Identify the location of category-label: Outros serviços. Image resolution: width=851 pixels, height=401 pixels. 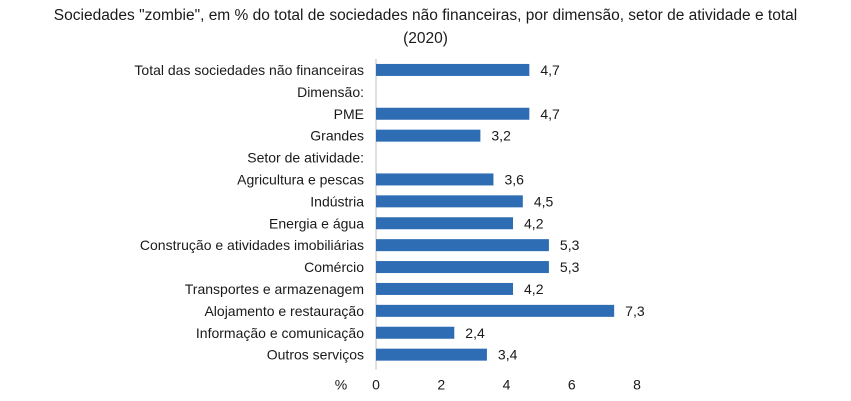
(315, 355).